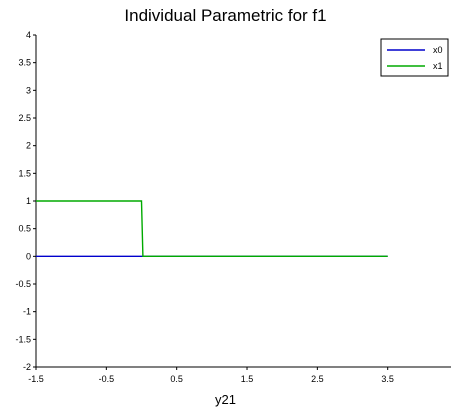 This screenshot has height=412, width=451. Describe the element at coordinates (27, 367) in the screenshot. I see `y-tick-label: -2` at that location.